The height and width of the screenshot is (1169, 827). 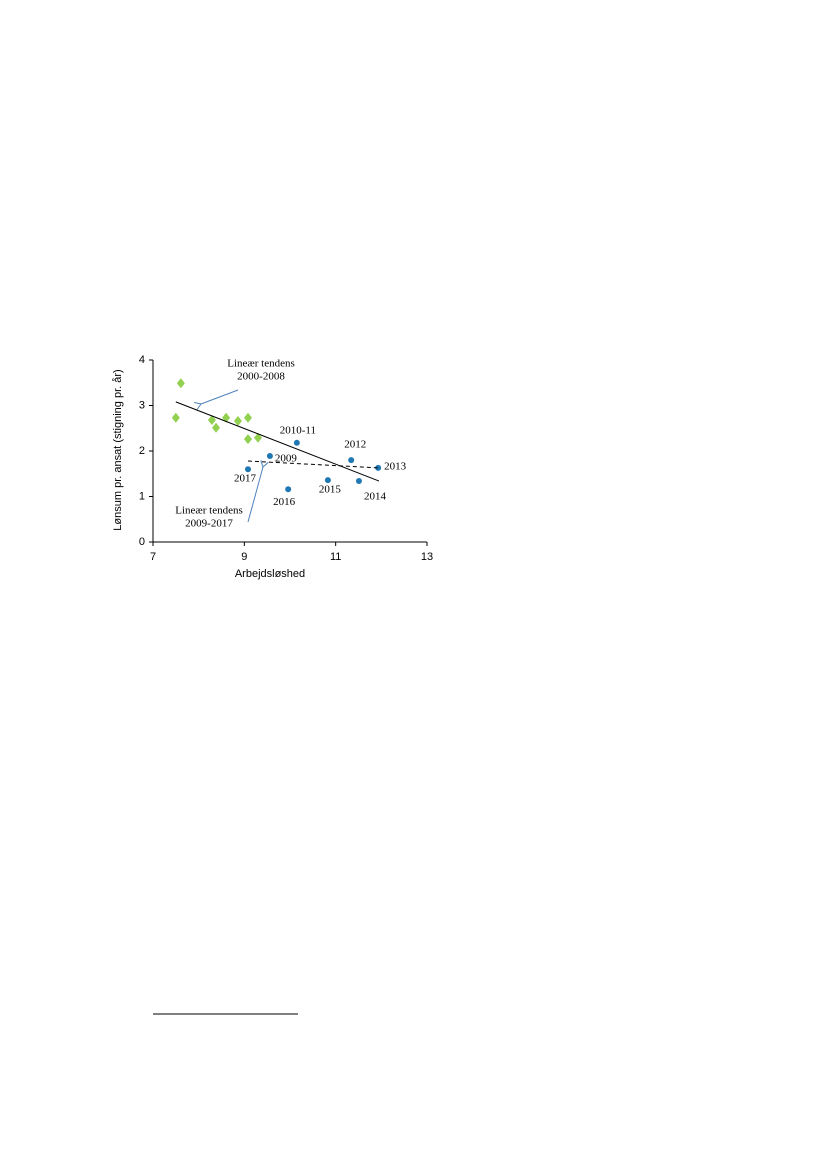 What do you see at coordinates (298, 430) in the screenshot?
I see `point-label: 2010-11` at bounding box center [298, 430].